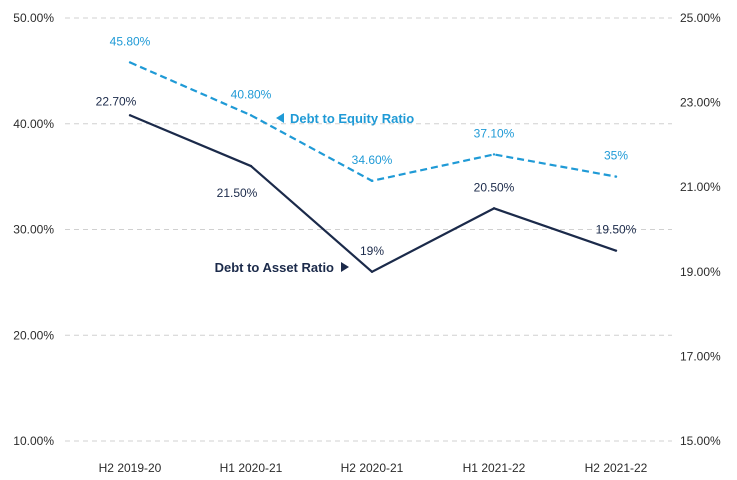 This screenshot has width=737, height=480. What do you see at coordinates (274, 267) in the screenshot?
I see `annotation-debt-to-asset-label: Debt to Asset Ratio` at bounding box center [274, 267].